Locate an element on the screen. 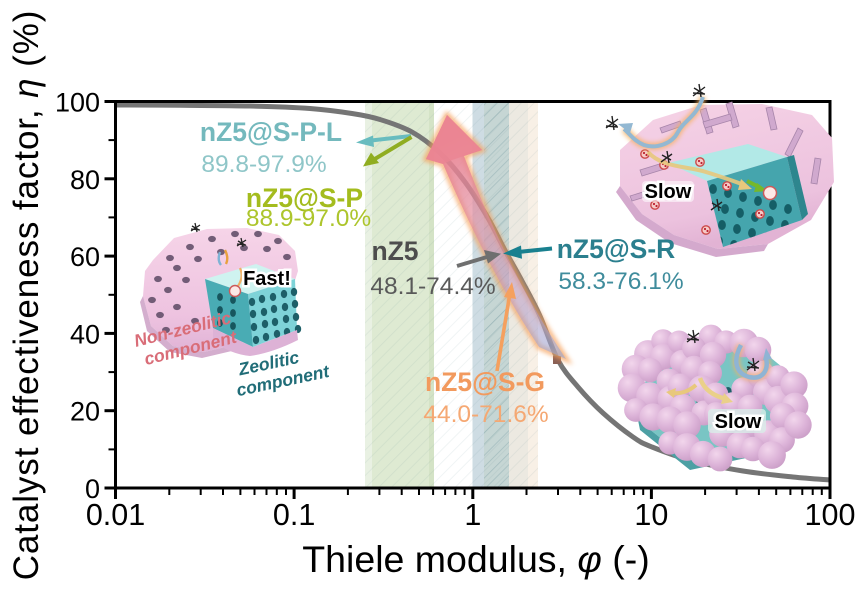 This screenshot has height=589, width=865. svg-text: 89.8-97.9% is located at coordinates (263, 164).